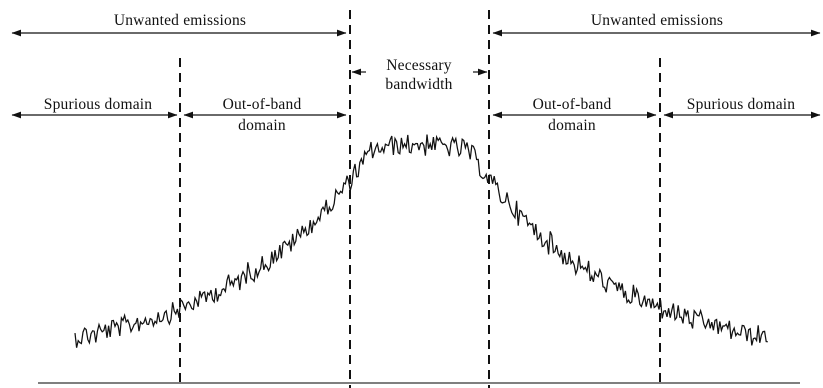 This screenshot has height=388, width=823. What do you see at coordinates (419, 65) in the screenshot?
I see `necessary-bandwidth-label-line1: Necessary` at bounding box center [419, 65].